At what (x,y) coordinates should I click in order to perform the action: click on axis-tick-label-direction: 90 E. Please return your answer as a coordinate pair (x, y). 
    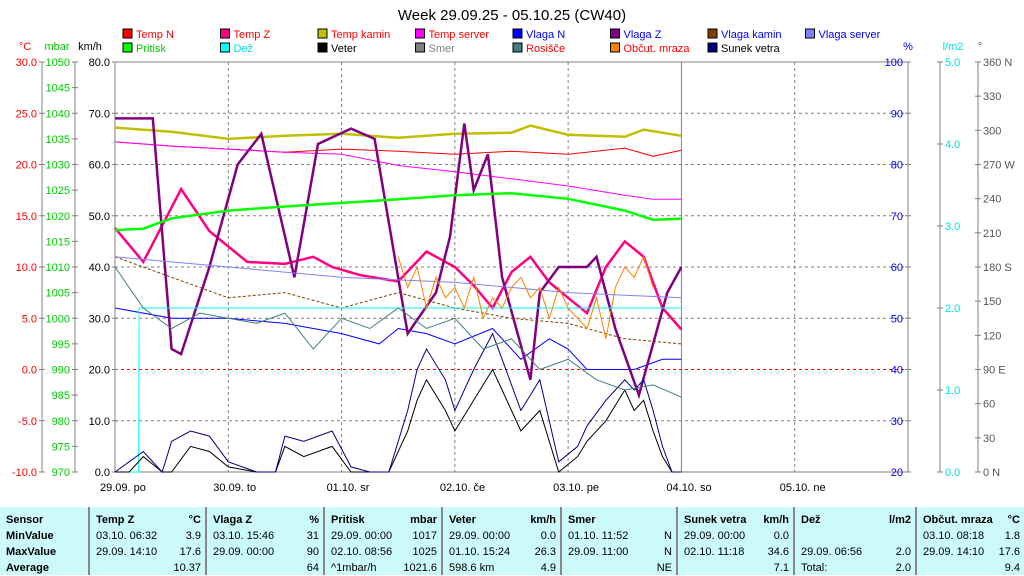
    Looking at the image, I should click on (994, 371).